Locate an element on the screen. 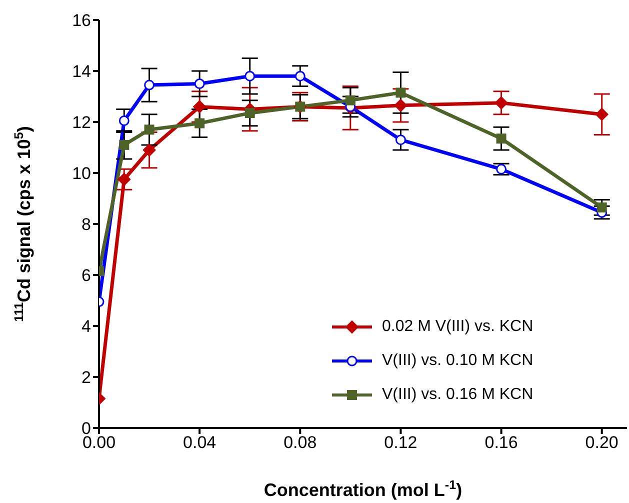 The height and width of the screenshot is (503, 629). x-axis-title: Concentration (mol L$^{-1}$) is located at coordinates (363, 489).